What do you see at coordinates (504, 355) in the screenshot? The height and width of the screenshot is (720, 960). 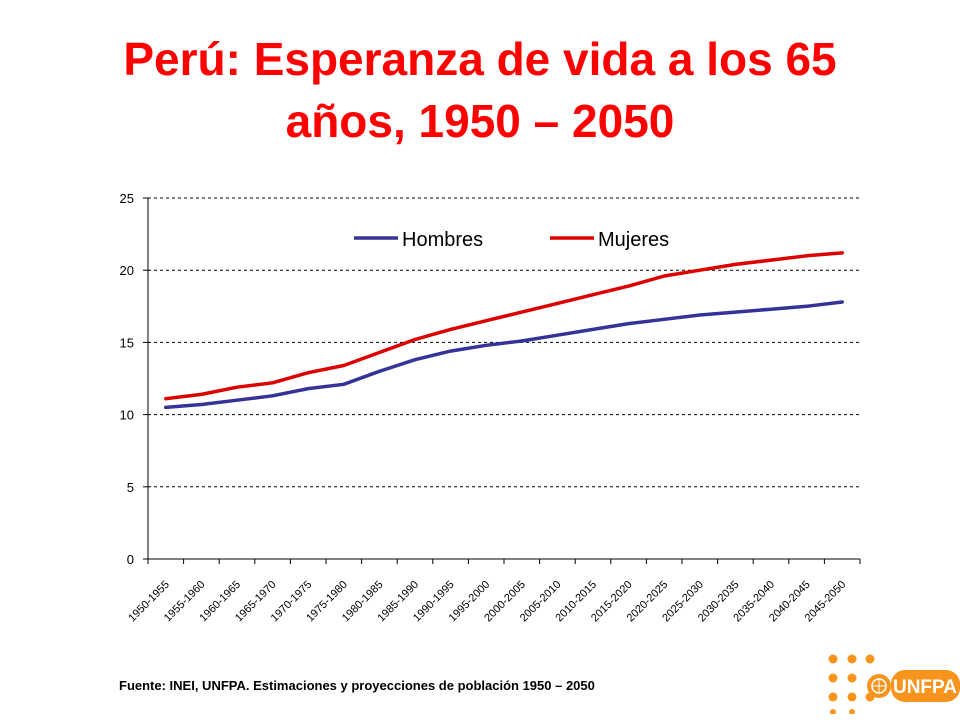 I see `series-line-hombres` at bounding box center [504, 355].